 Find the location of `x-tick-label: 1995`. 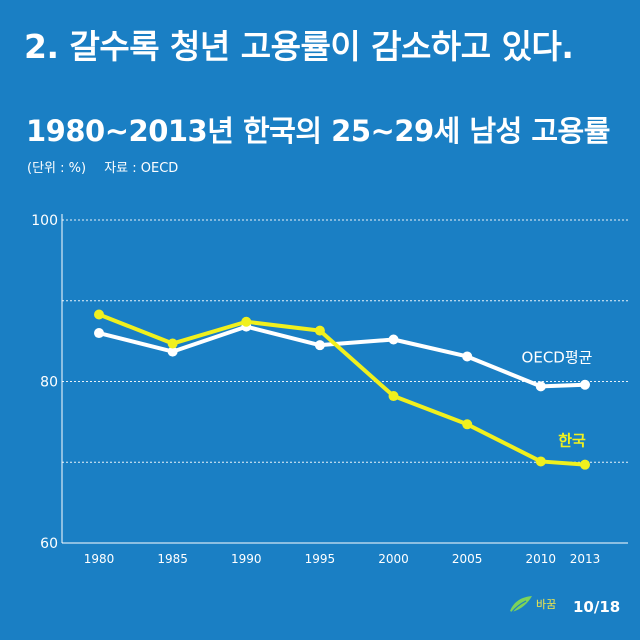

x-tick-label: 1995 is located at coordinates (320, 559).